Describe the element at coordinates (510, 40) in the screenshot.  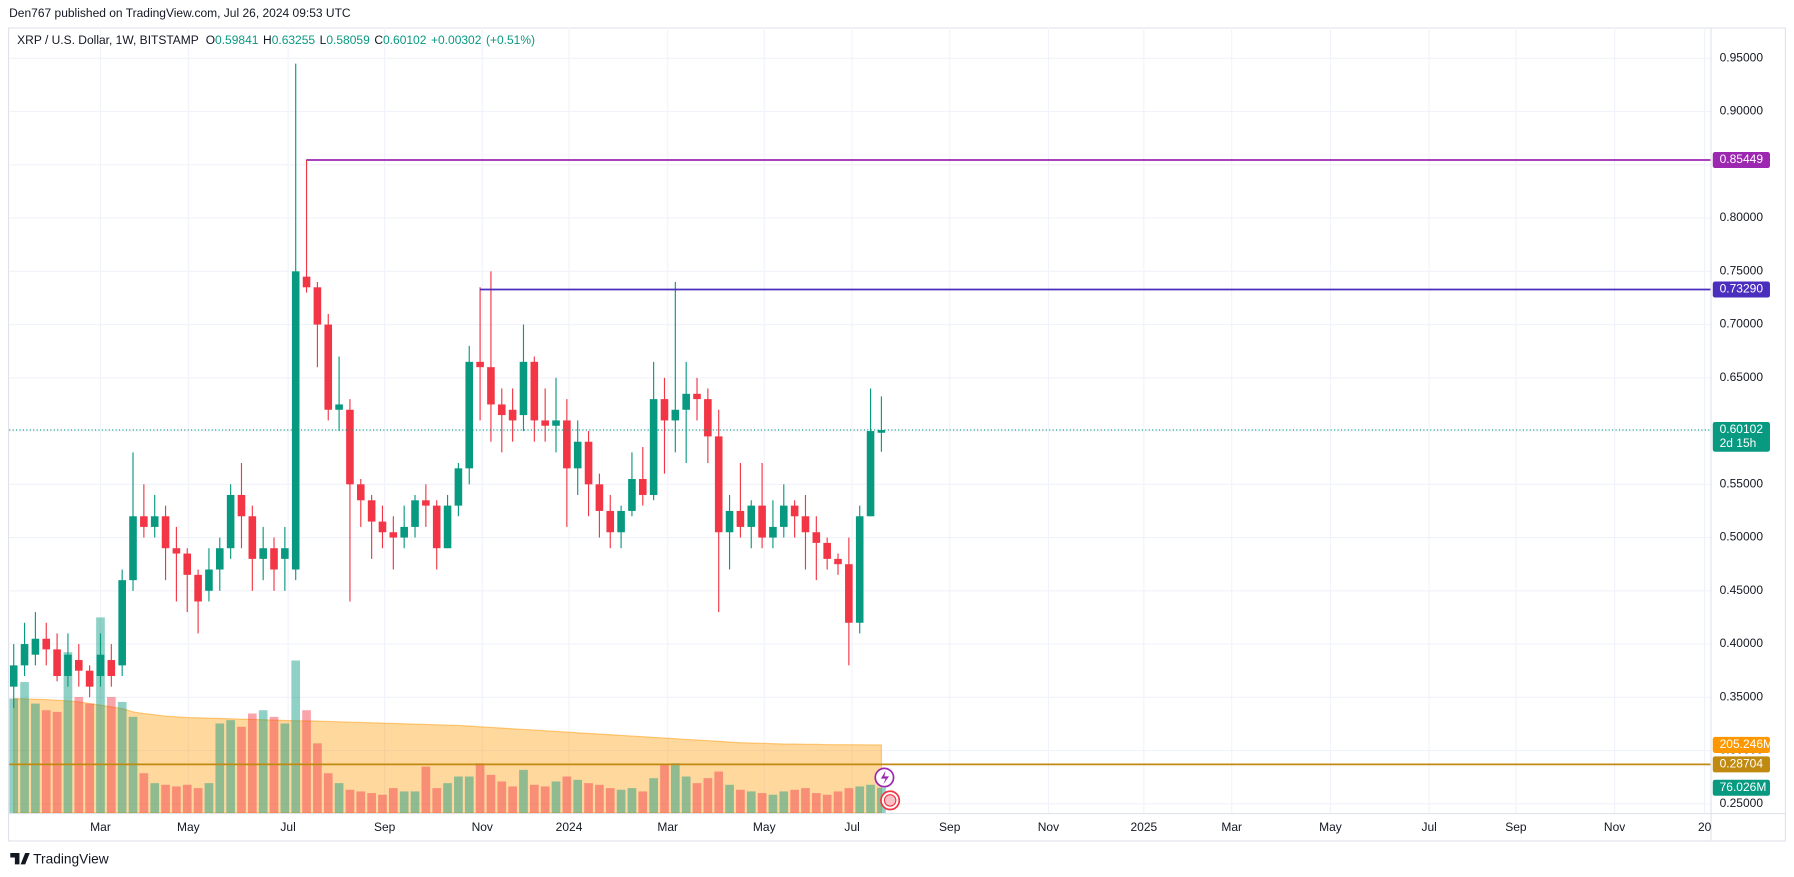
I see `change-pct: (+0.51%)` at that location.